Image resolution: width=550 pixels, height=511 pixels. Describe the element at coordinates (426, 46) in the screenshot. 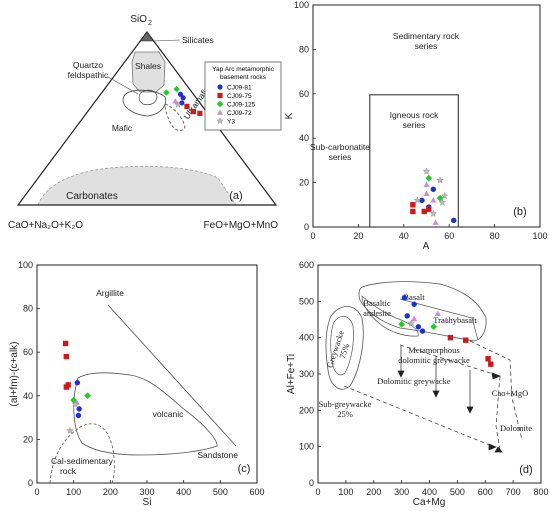

I see `sedimentary-label-2: series` at that location.